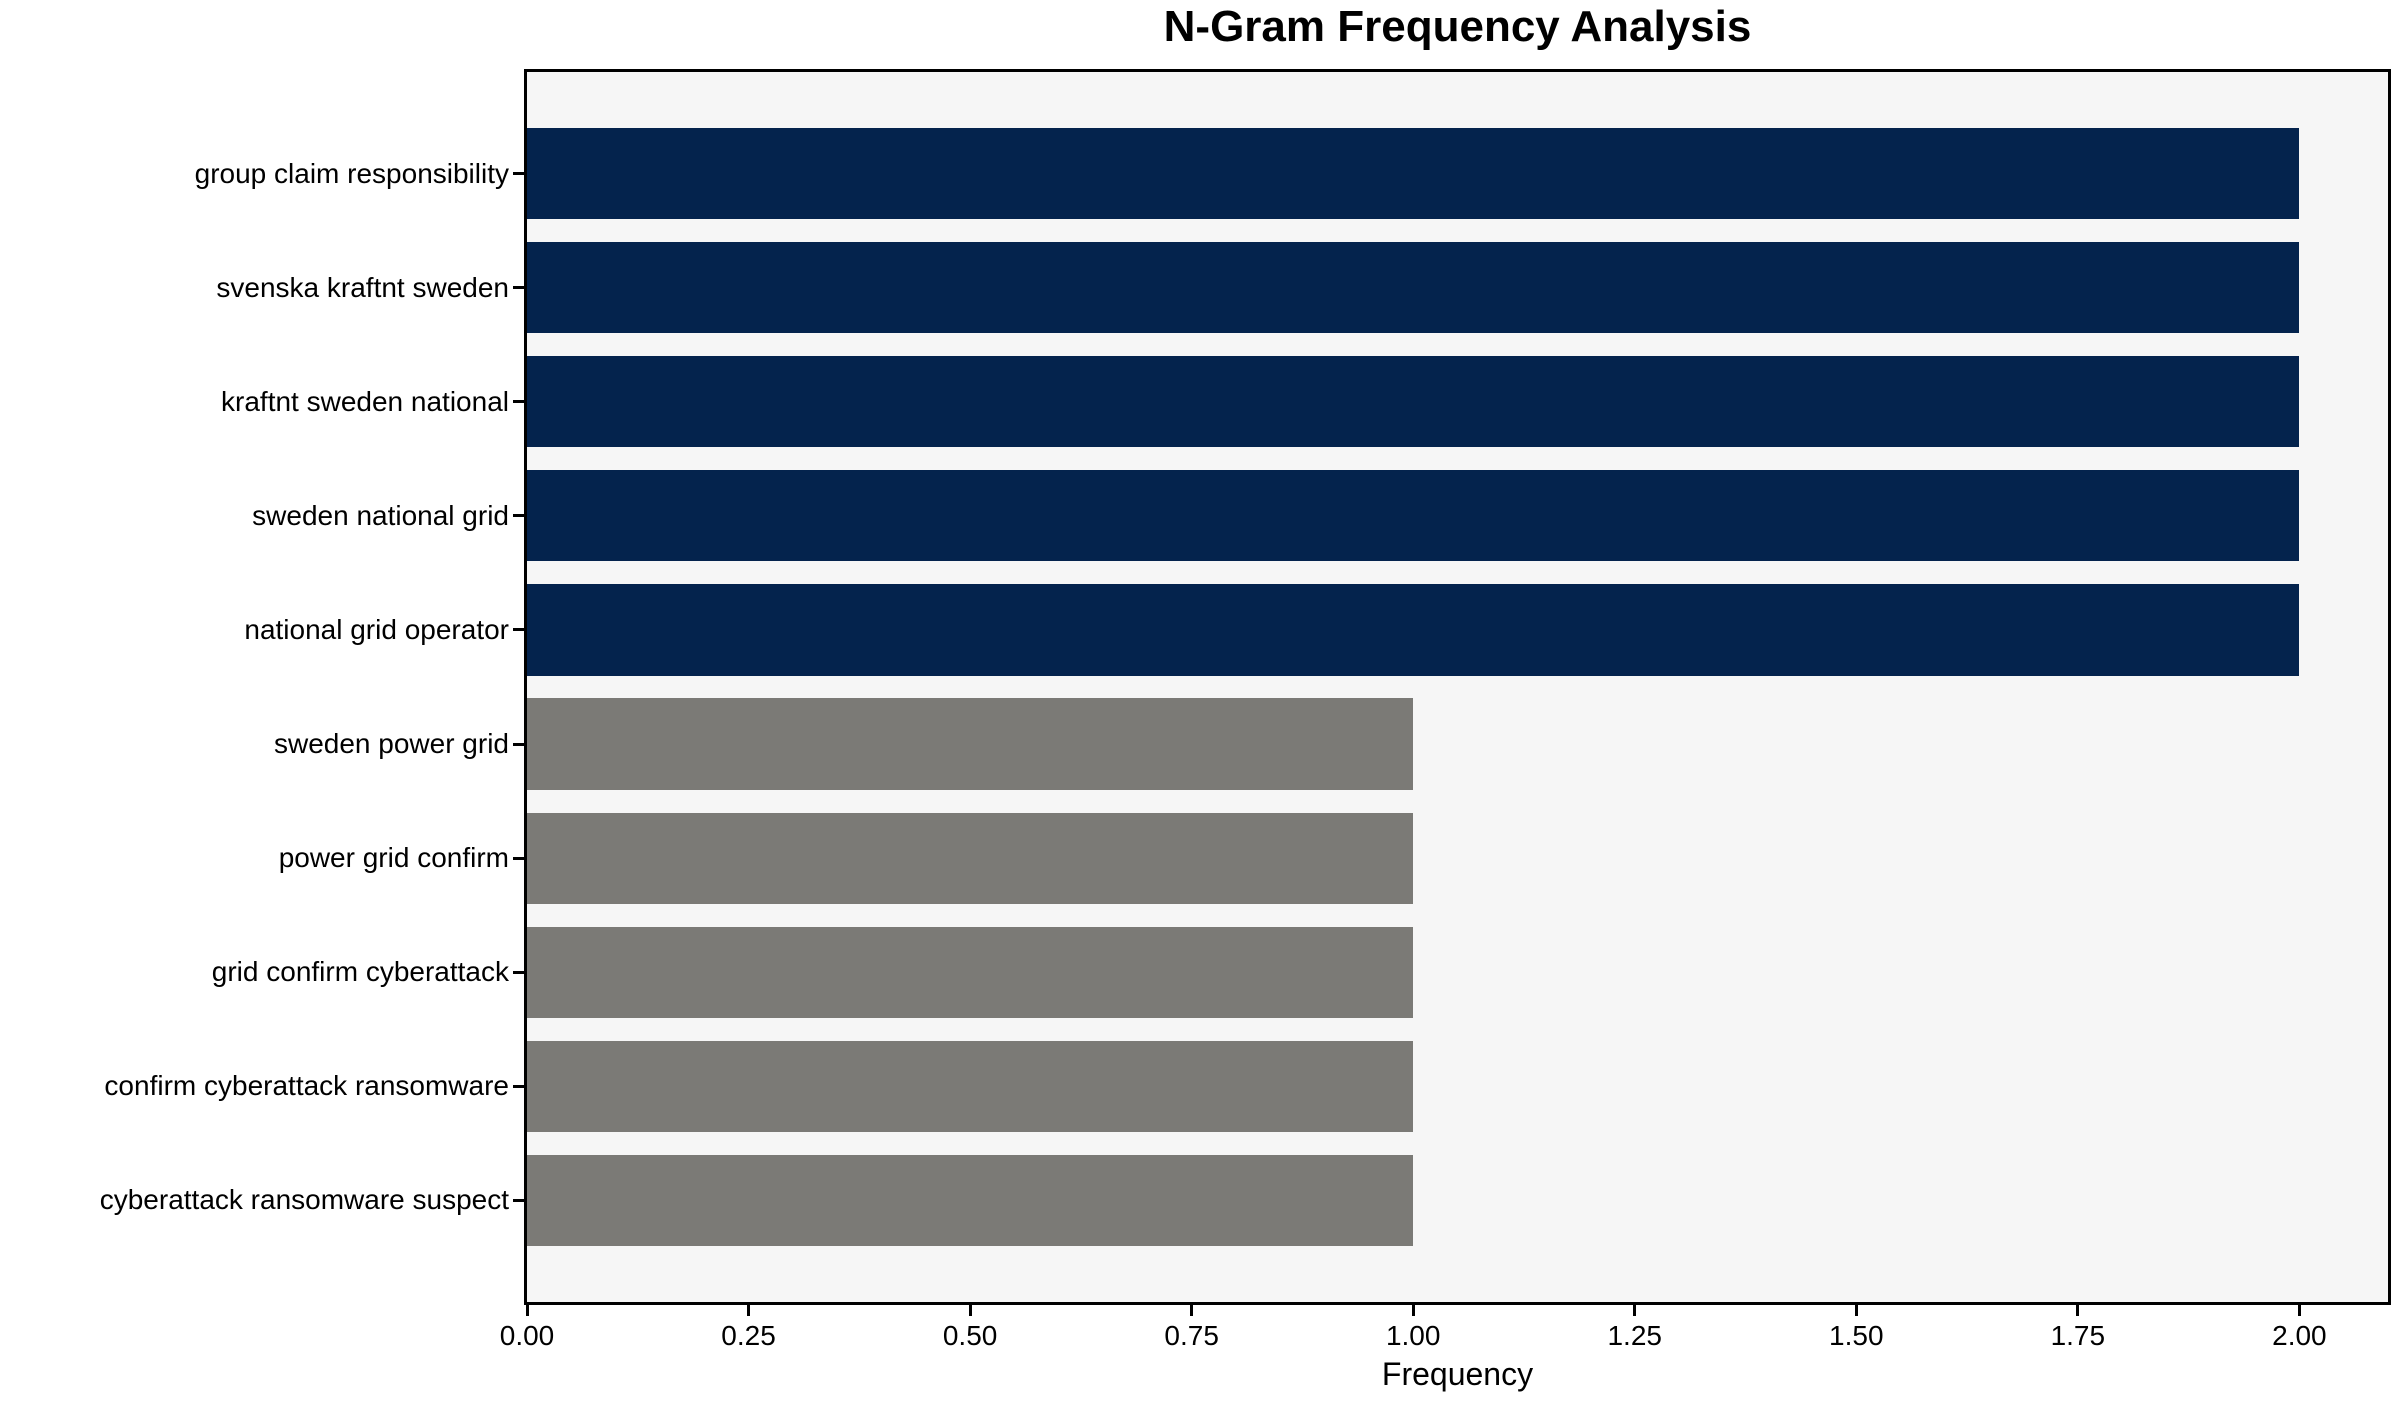  What do you see at coordinates (304, 1200) in the screenshot?
I see `y-tick-label: cyberattack ransomware suspect` at bounding box center [304, 1200].